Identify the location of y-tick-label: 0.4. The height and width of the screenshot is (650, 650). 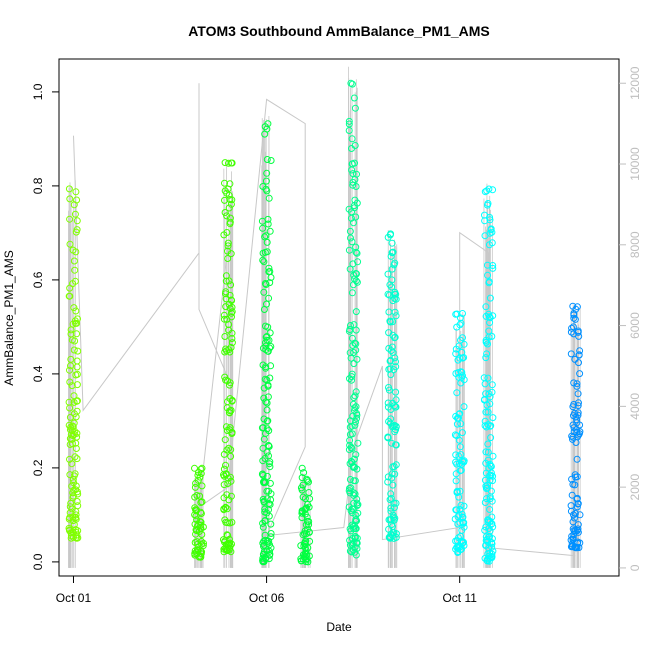
(38, 373).